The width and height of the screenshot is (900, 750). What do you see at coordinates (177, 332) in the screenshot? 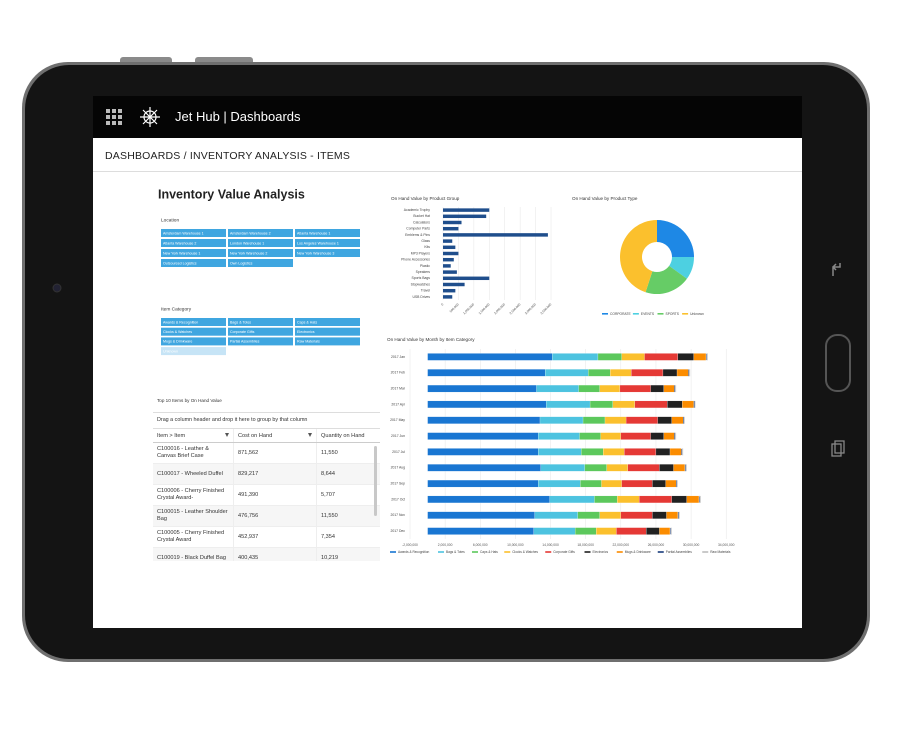
I see `filter-button-label: Clocks & Watches` at bounding box center [177, 332].